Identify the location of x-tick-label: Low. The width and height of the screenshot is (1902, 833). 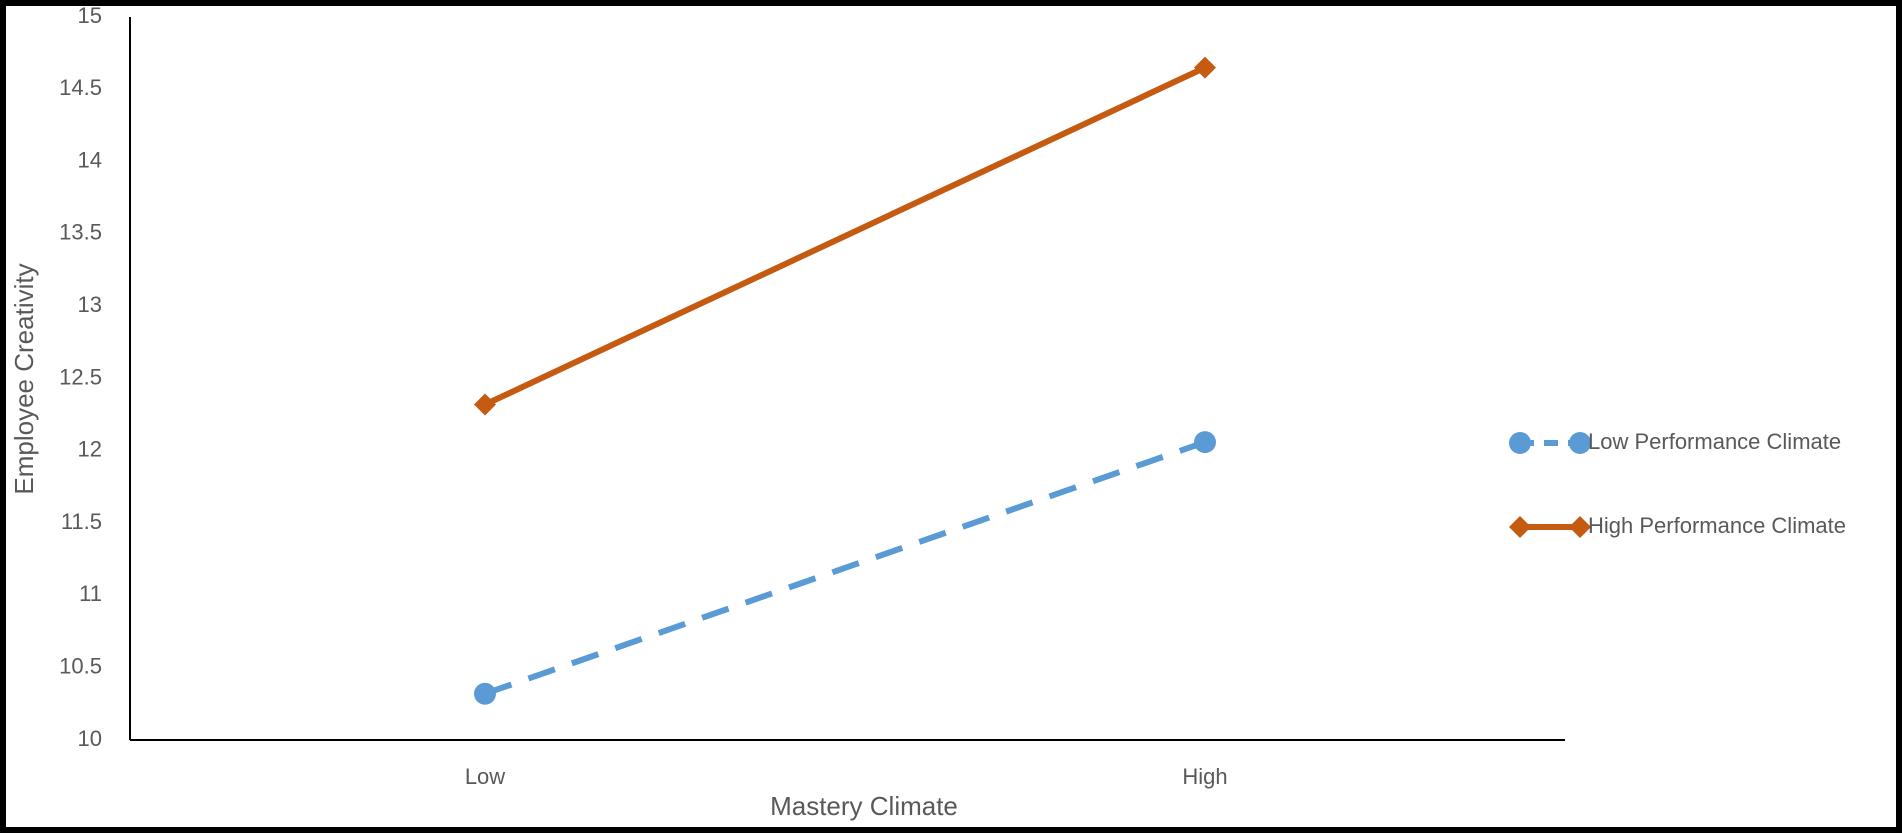
(485, 776).